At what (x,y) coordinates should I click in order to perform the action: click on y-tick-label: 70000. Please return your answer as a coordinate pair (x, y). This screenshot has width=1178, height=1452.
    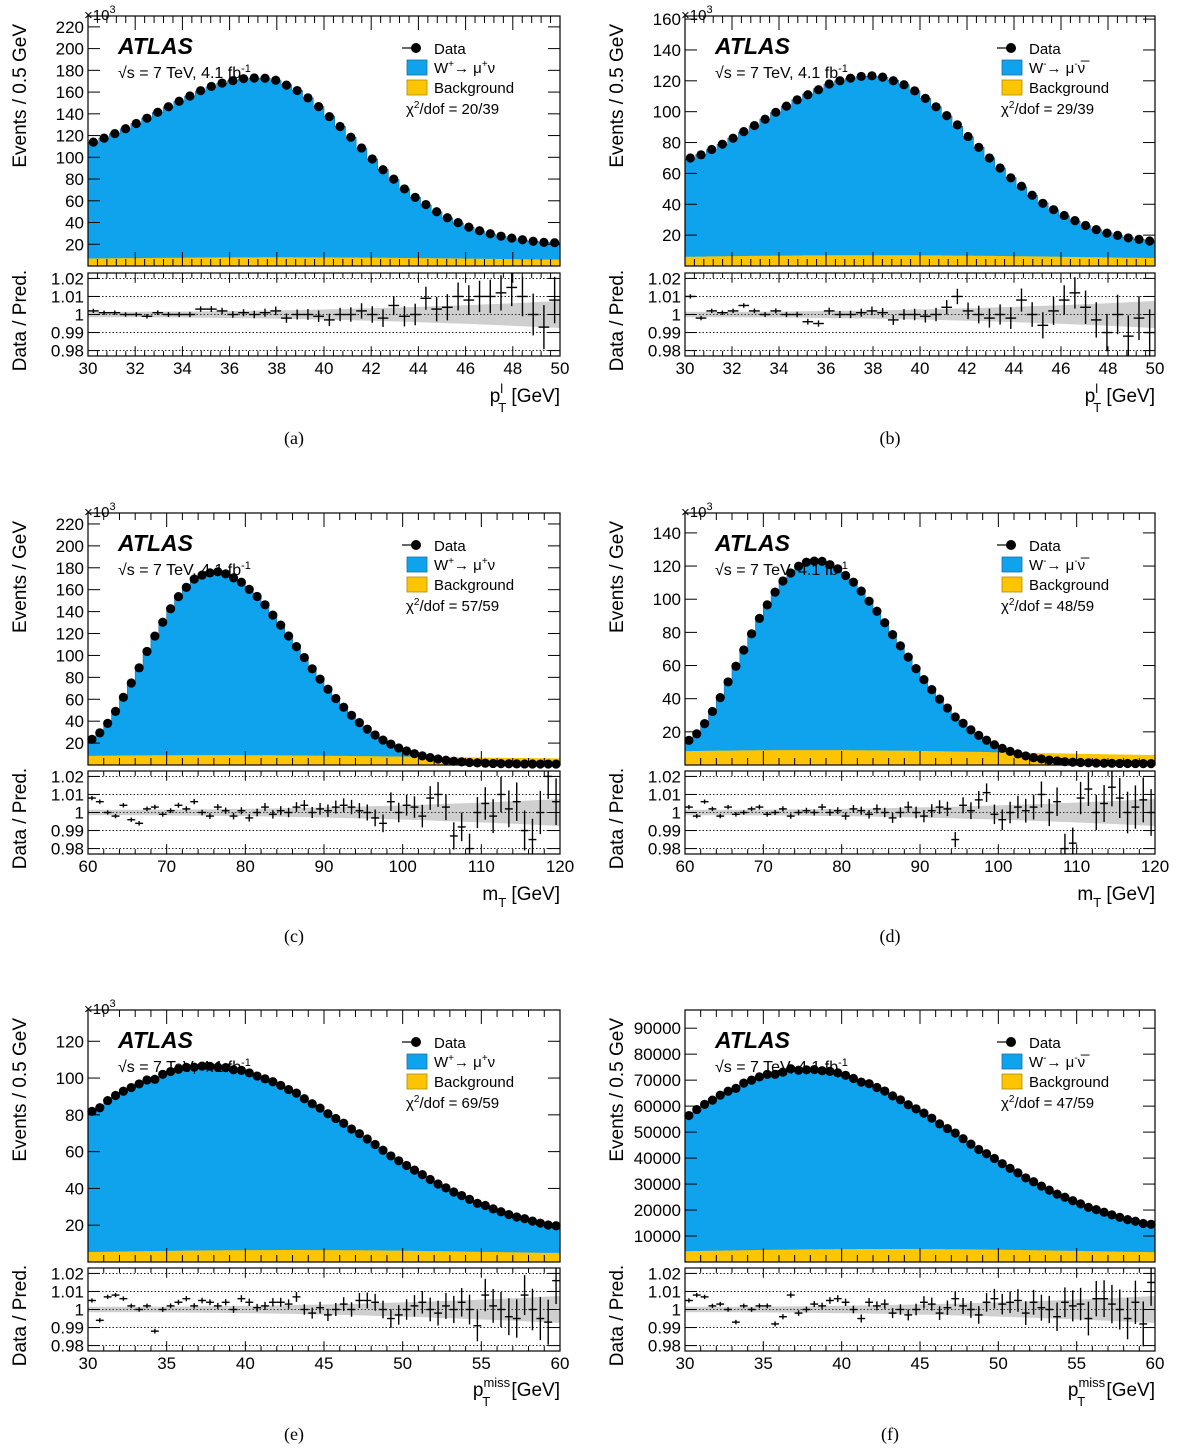
    Looking at the image, I should click on (657, 1080).